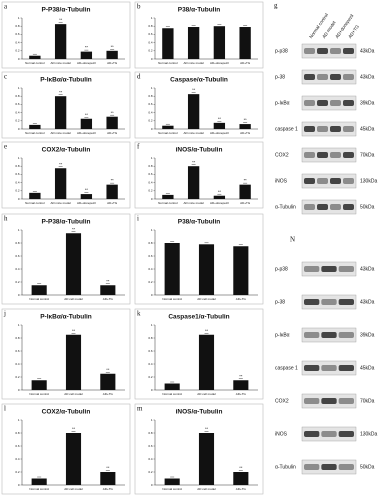 The width and height of the screenshot is (384, 500). I want to click on blot-size: 43kDa, so click(367, 302).